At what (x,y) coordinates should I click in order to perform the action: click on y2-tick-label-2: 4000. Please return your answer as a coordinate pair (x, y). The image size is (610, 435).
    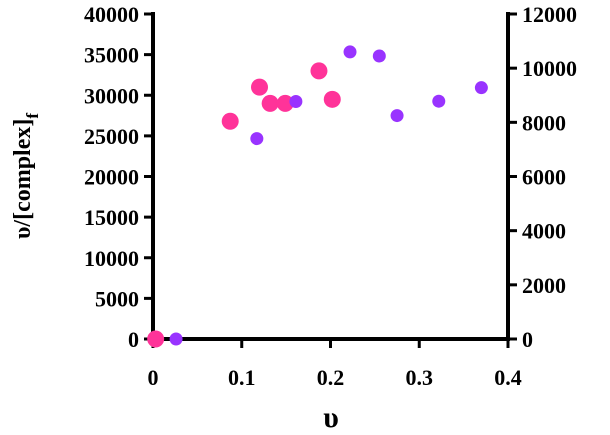
    Looking at the image, I should click on (544, 231).